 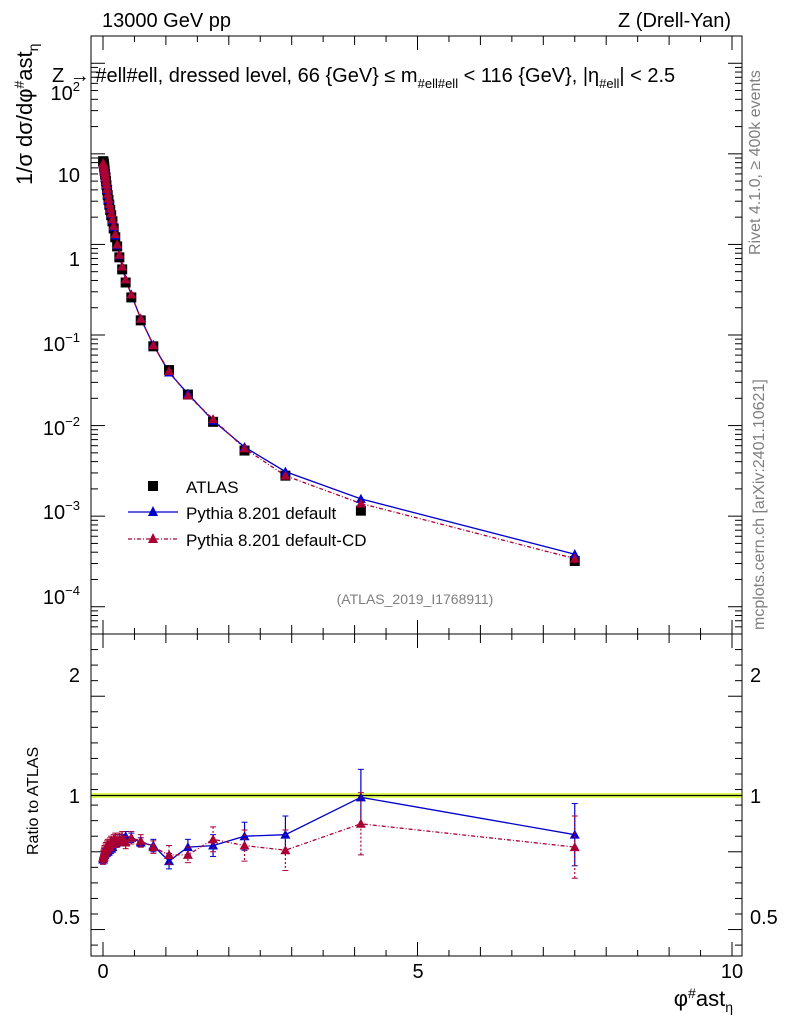 I want to click on ratio-tick-label-0.5-left: 0.5, so click(x=66, y=918).